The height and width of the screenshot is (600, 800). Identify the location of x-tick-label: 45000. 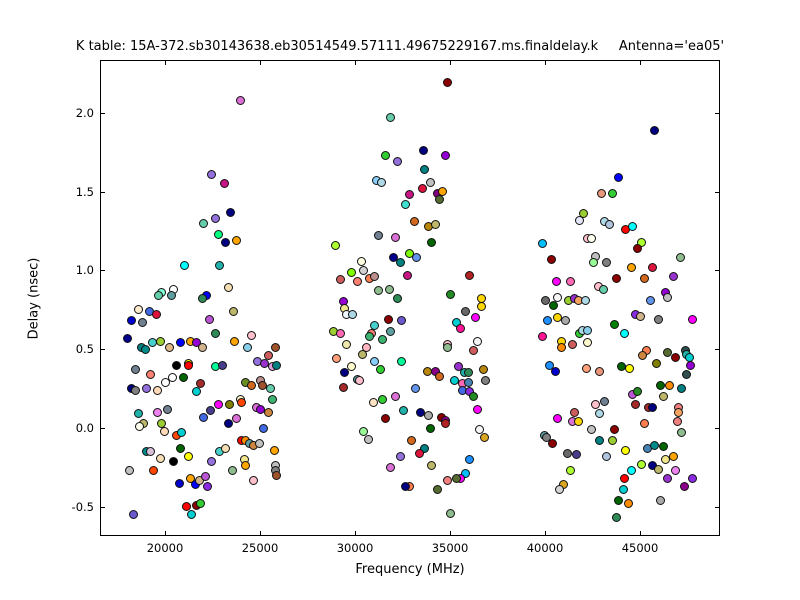
(640, 548).